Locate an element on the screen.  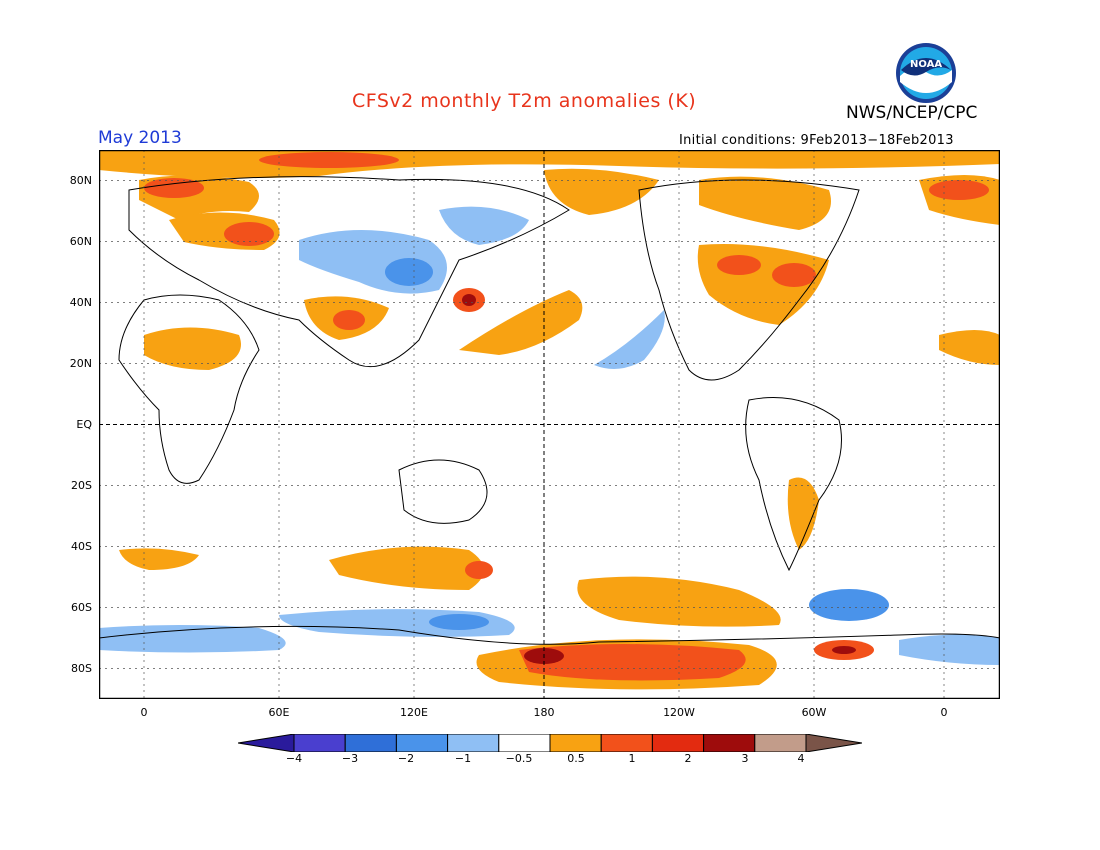
coast-africa is located at coordinates (189, 389).